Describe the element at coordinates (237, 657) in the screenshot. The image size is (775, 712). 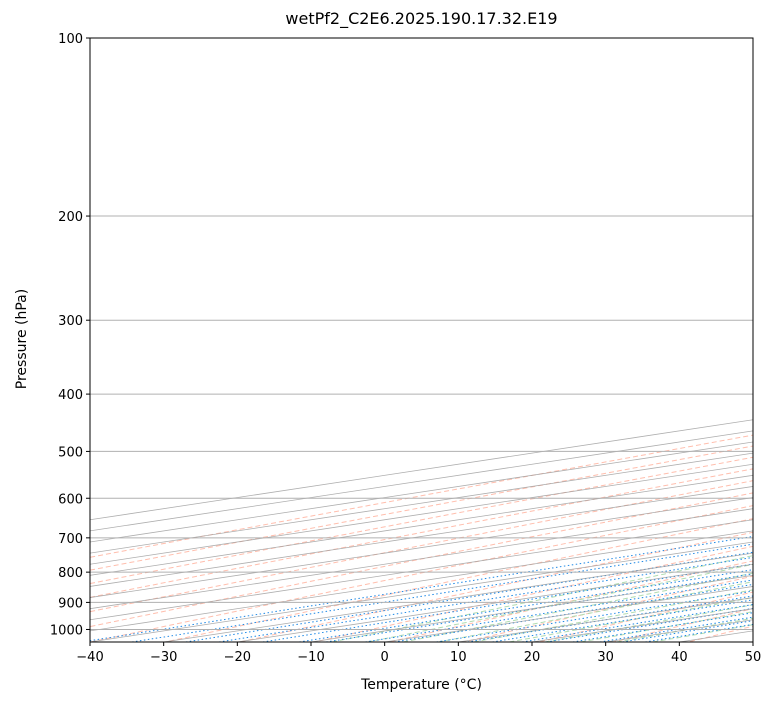
I see `x-tick-label: −20` at that location.